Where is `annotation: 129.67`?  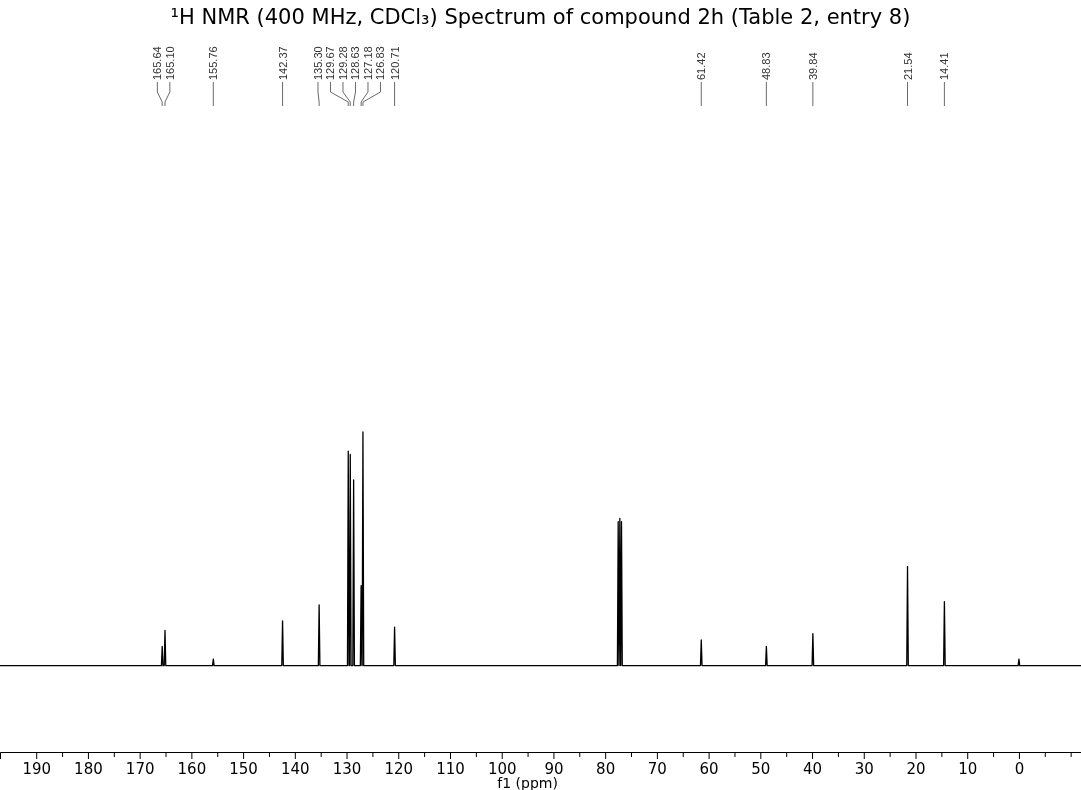
annotation: 129.67 is located at coordinates (330, 63).